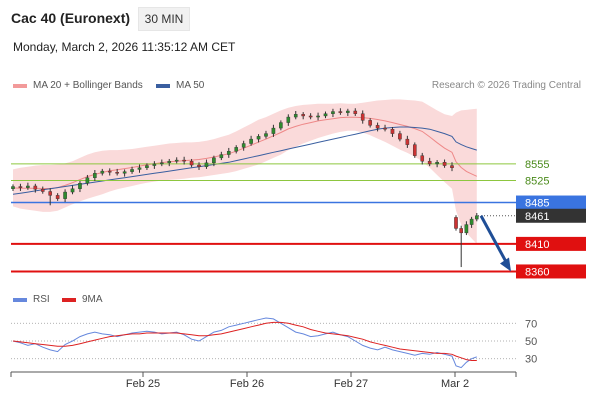  Describe the element at coordinates (494, 241) in the screenshot. I see `forecast-arrow-line` at that location.